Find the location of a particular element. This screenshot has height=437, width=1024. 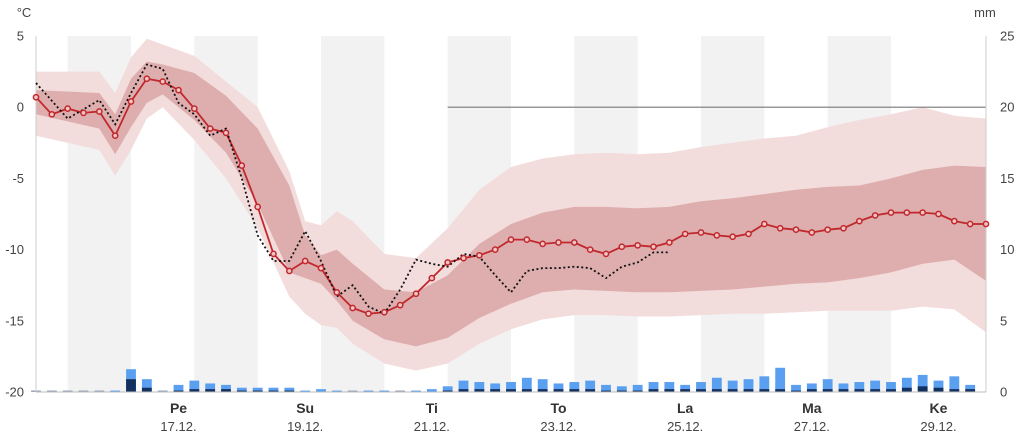

y-tick-right-3: 10 is located at coordinates (1007, 249).